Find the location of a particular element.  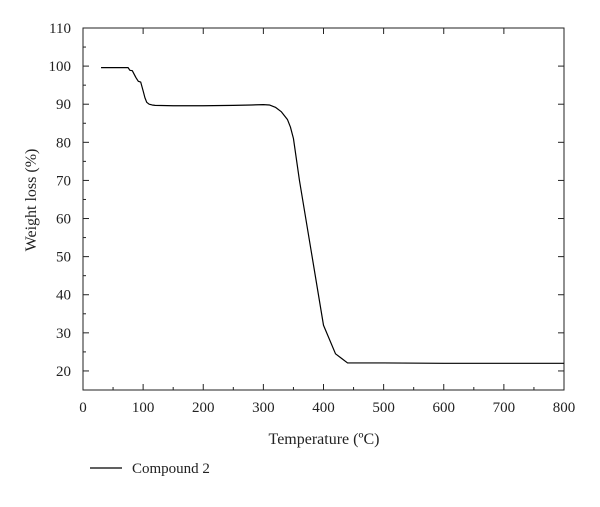

x-tick-label-400: 400 is located at coordinates (323, 408).